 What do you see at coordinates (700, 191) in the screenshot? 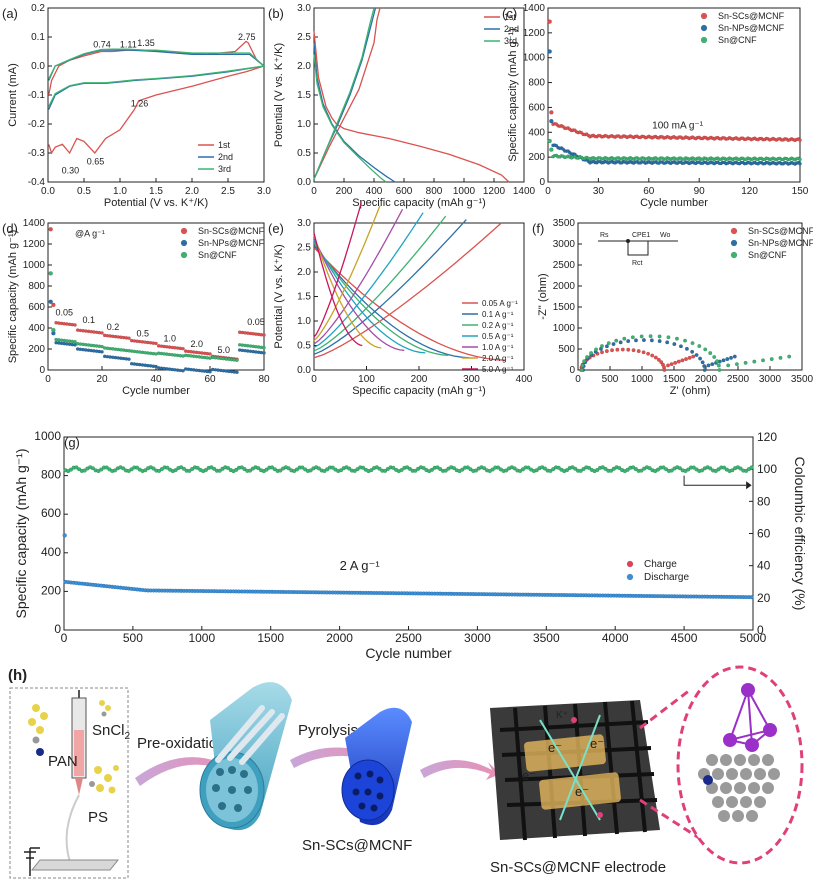
I see `x-tick-label-c: 90` at bounding box center [700, 191].